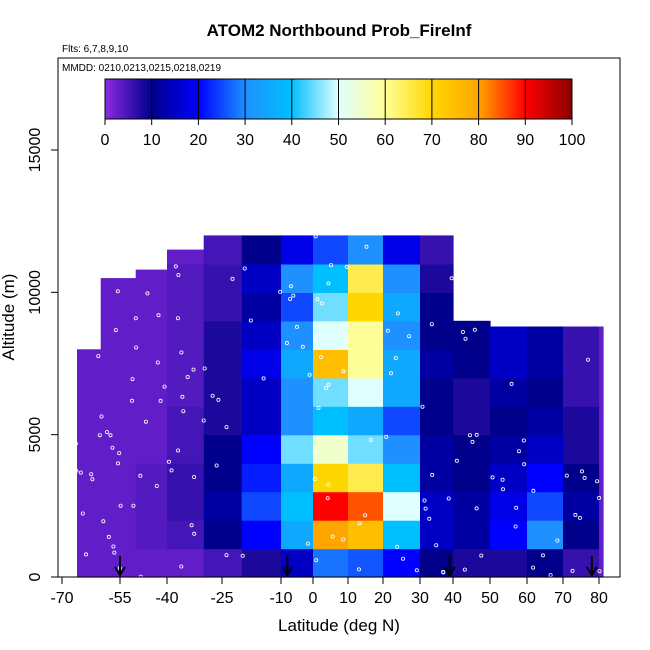  I want to click on colorbar: 0 10 20 30 40 50 60 70 80 90 100, so click(343, 113).